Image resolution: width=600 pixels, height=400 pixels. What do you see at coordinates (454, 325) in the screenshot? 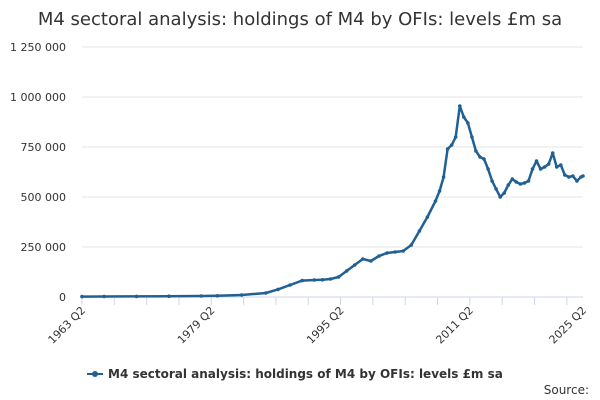
I see `x-tick-label: 2011 Q2` at bounding box center [454, 325].